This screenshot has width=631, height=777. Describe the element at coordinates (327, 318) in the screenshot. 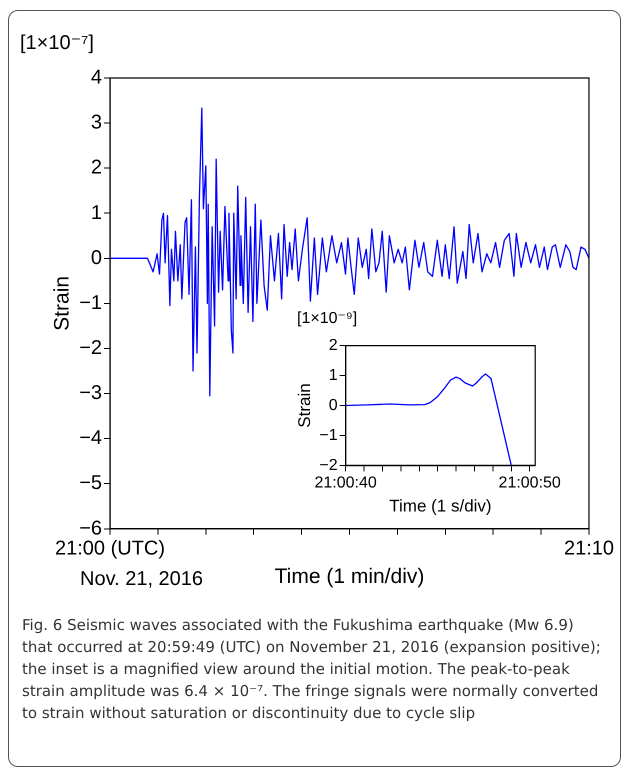

I see `annotation: [1×10⁻⁹]` at that location.